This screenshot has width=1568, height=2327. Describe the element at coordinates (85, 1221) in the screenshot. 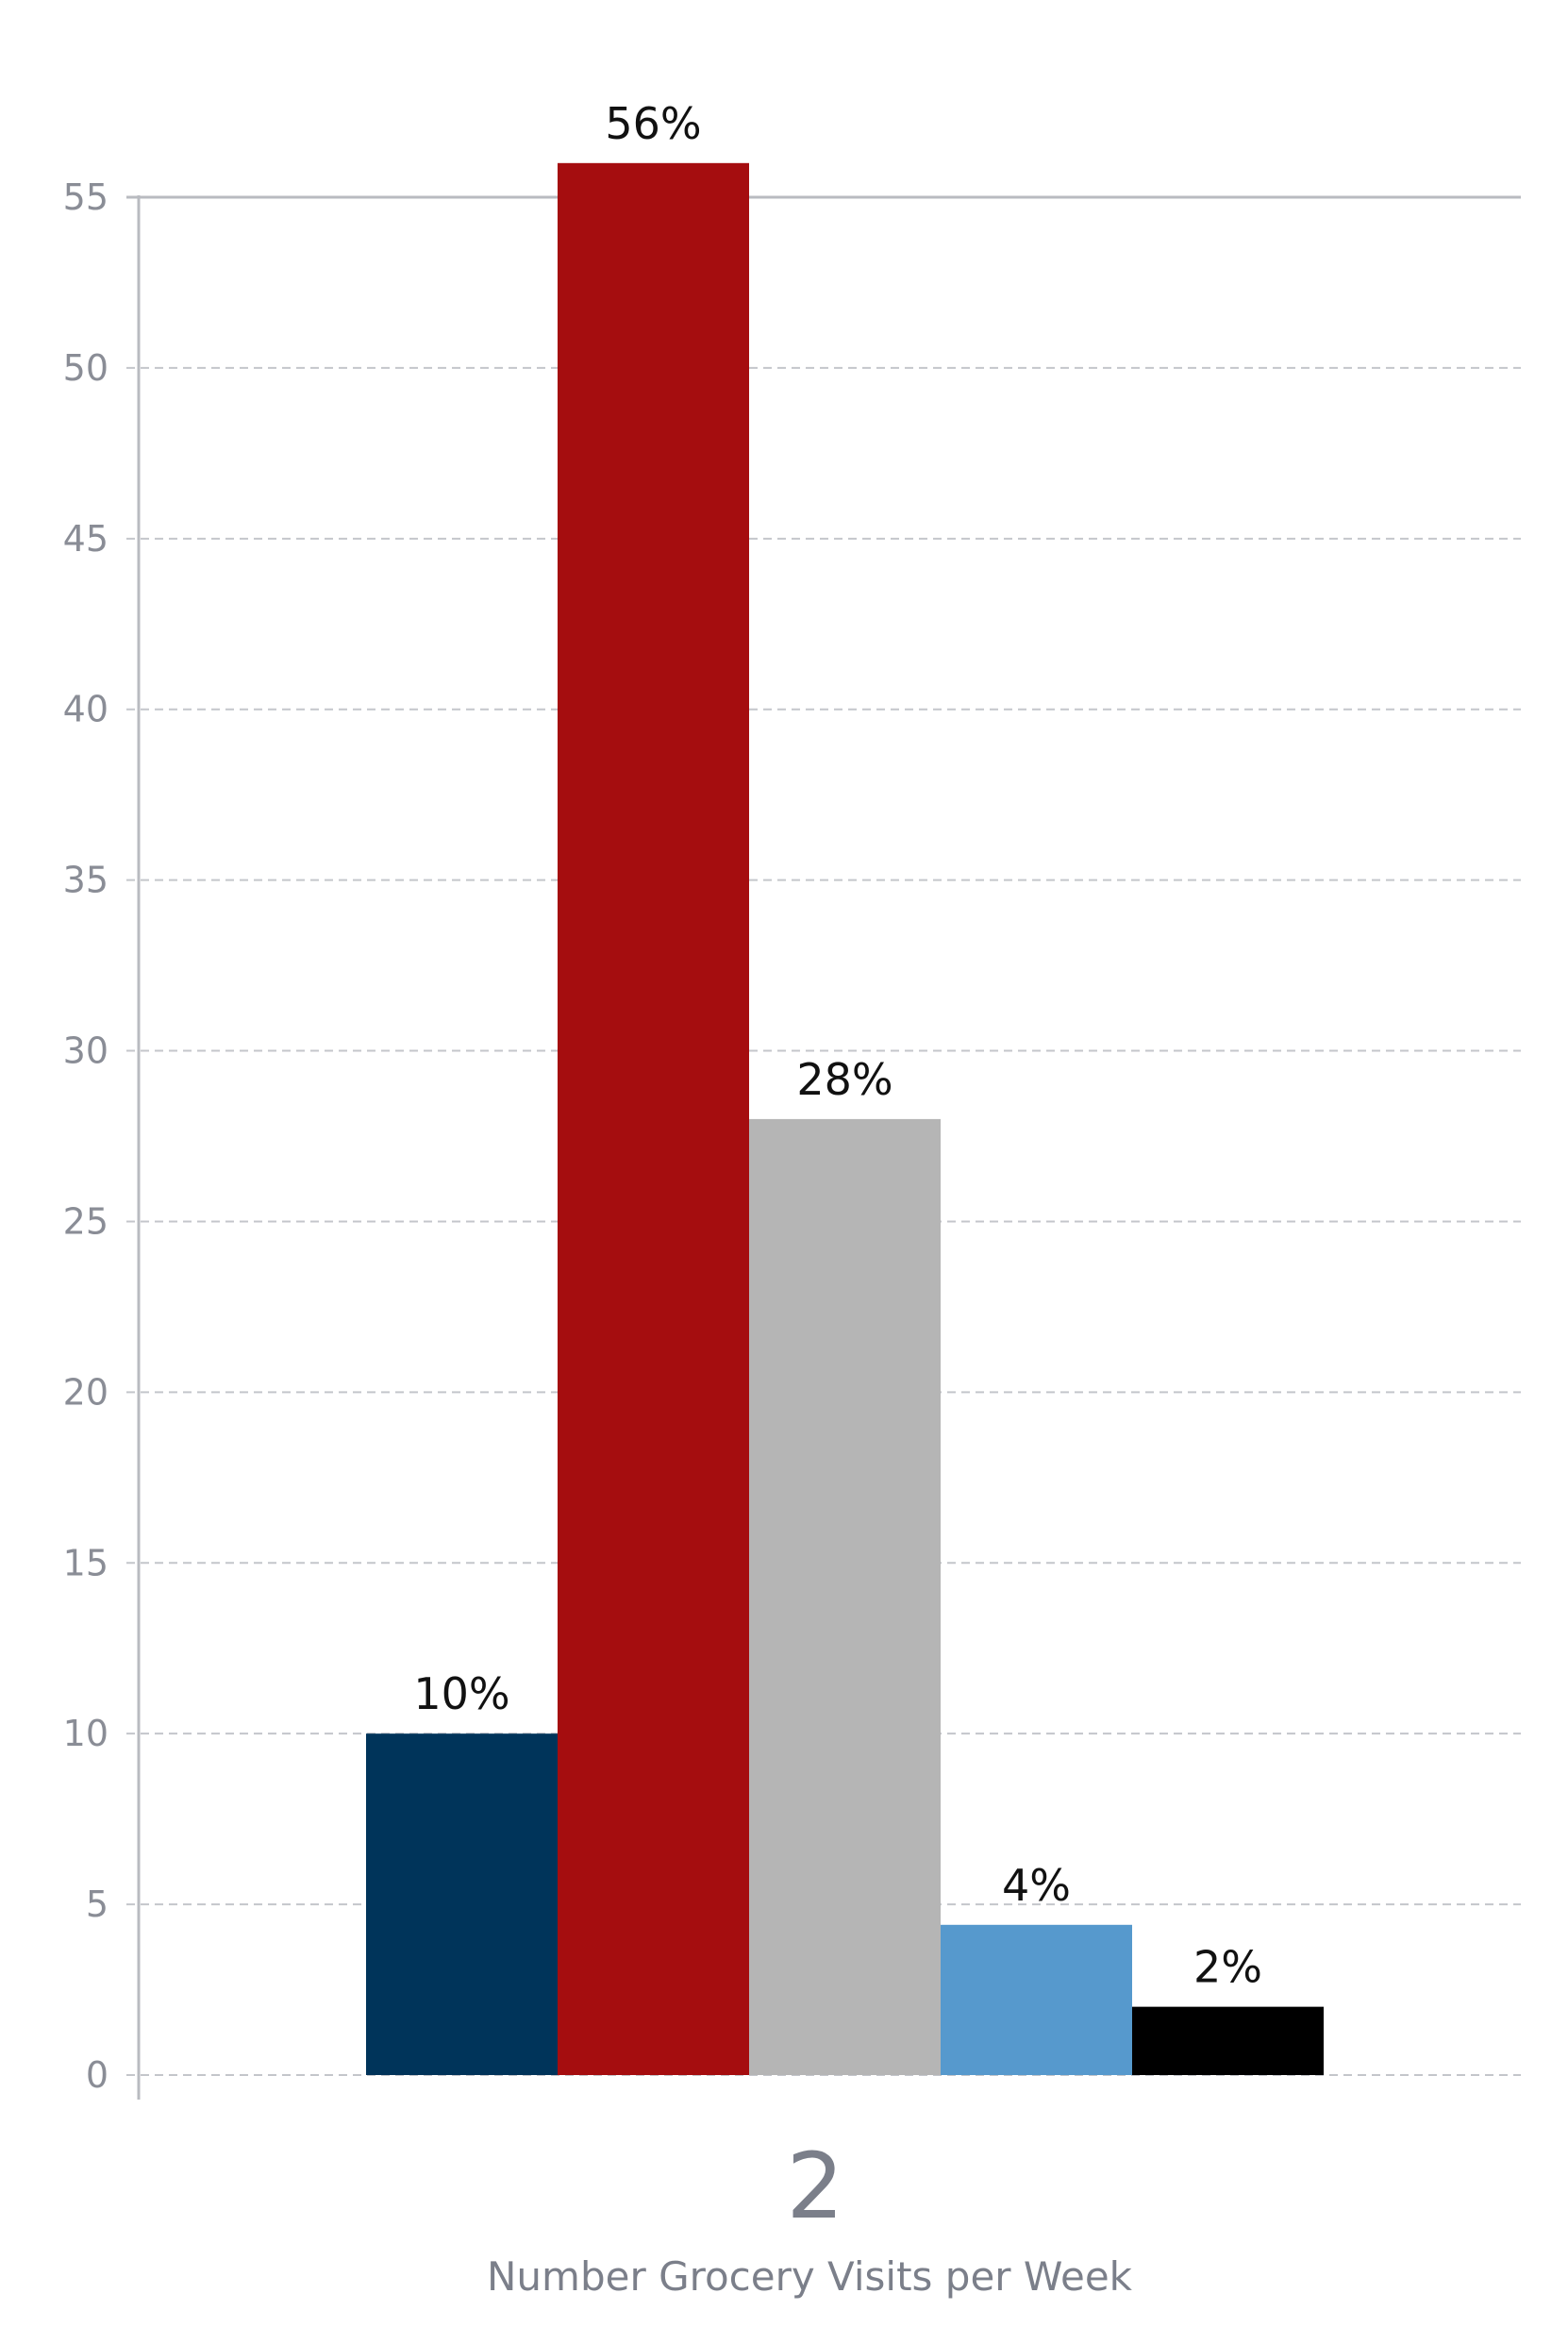

I see `y-tick-label: 25` at that location.